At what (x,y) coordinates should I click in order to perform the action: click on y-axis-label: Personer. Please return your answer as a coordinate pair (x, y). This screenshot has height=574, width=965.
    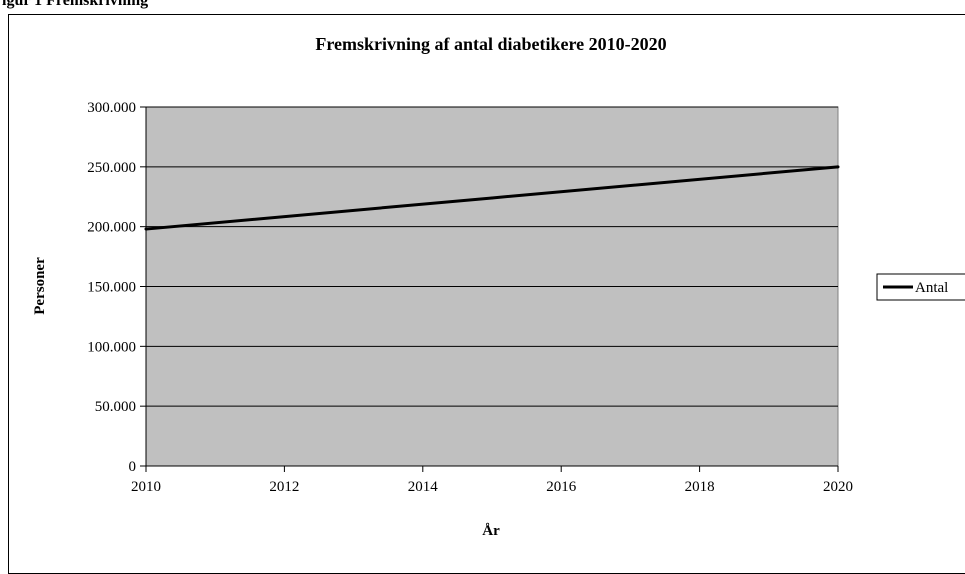
    Looking at the image, I should click on (40, 286).